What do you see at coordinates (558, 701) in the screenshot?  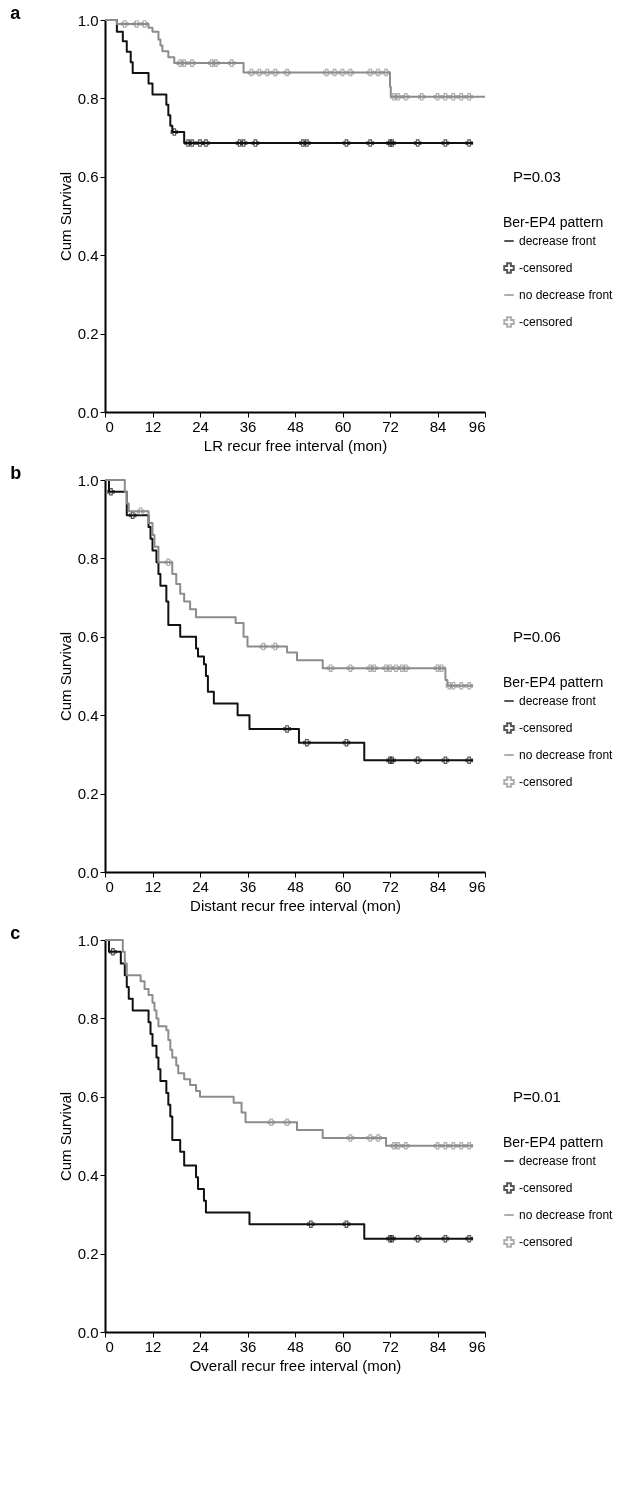 I see `legend-label: decrease front` at bounding box center [558, 701].